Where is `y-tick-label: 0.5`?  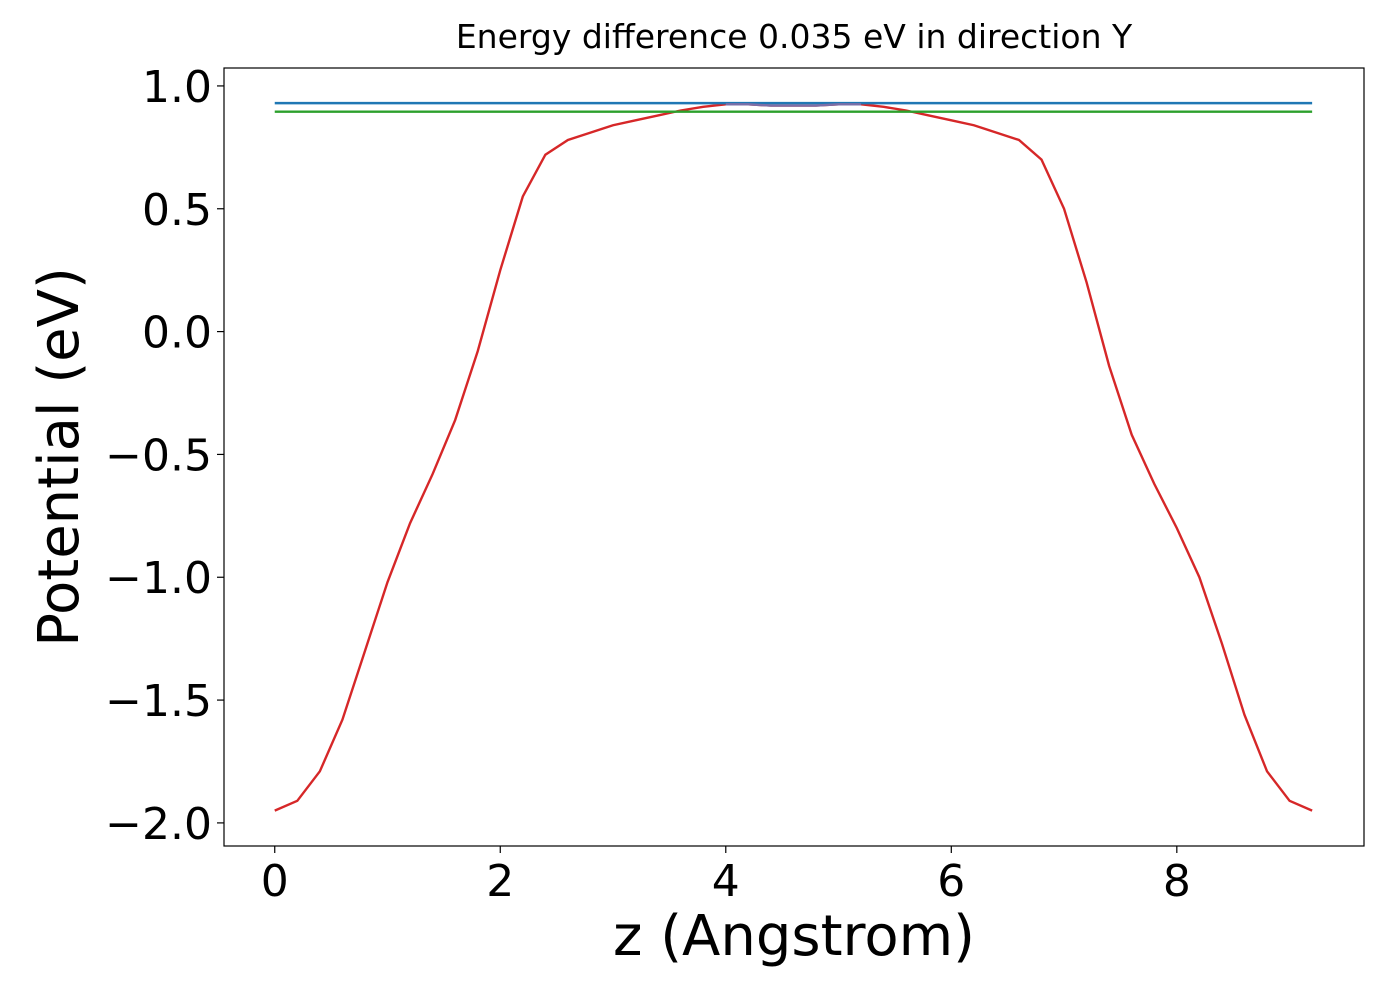
y-tick-label: 0.5 is located at coordinates (177, 210).